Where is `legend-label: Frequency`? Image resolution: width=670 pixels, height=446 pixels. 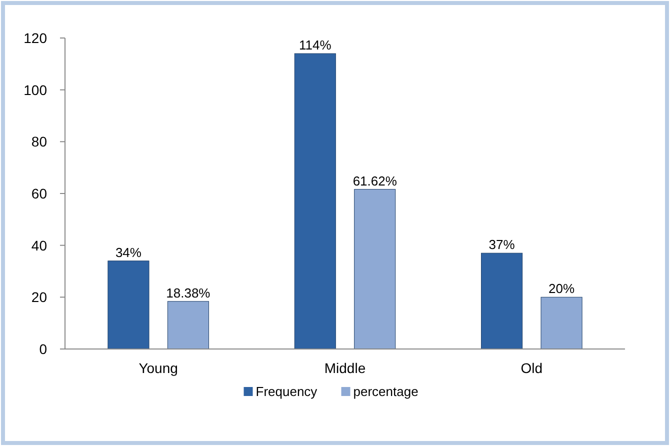 legend-label: Frequency is located at coordinates (287, 391).